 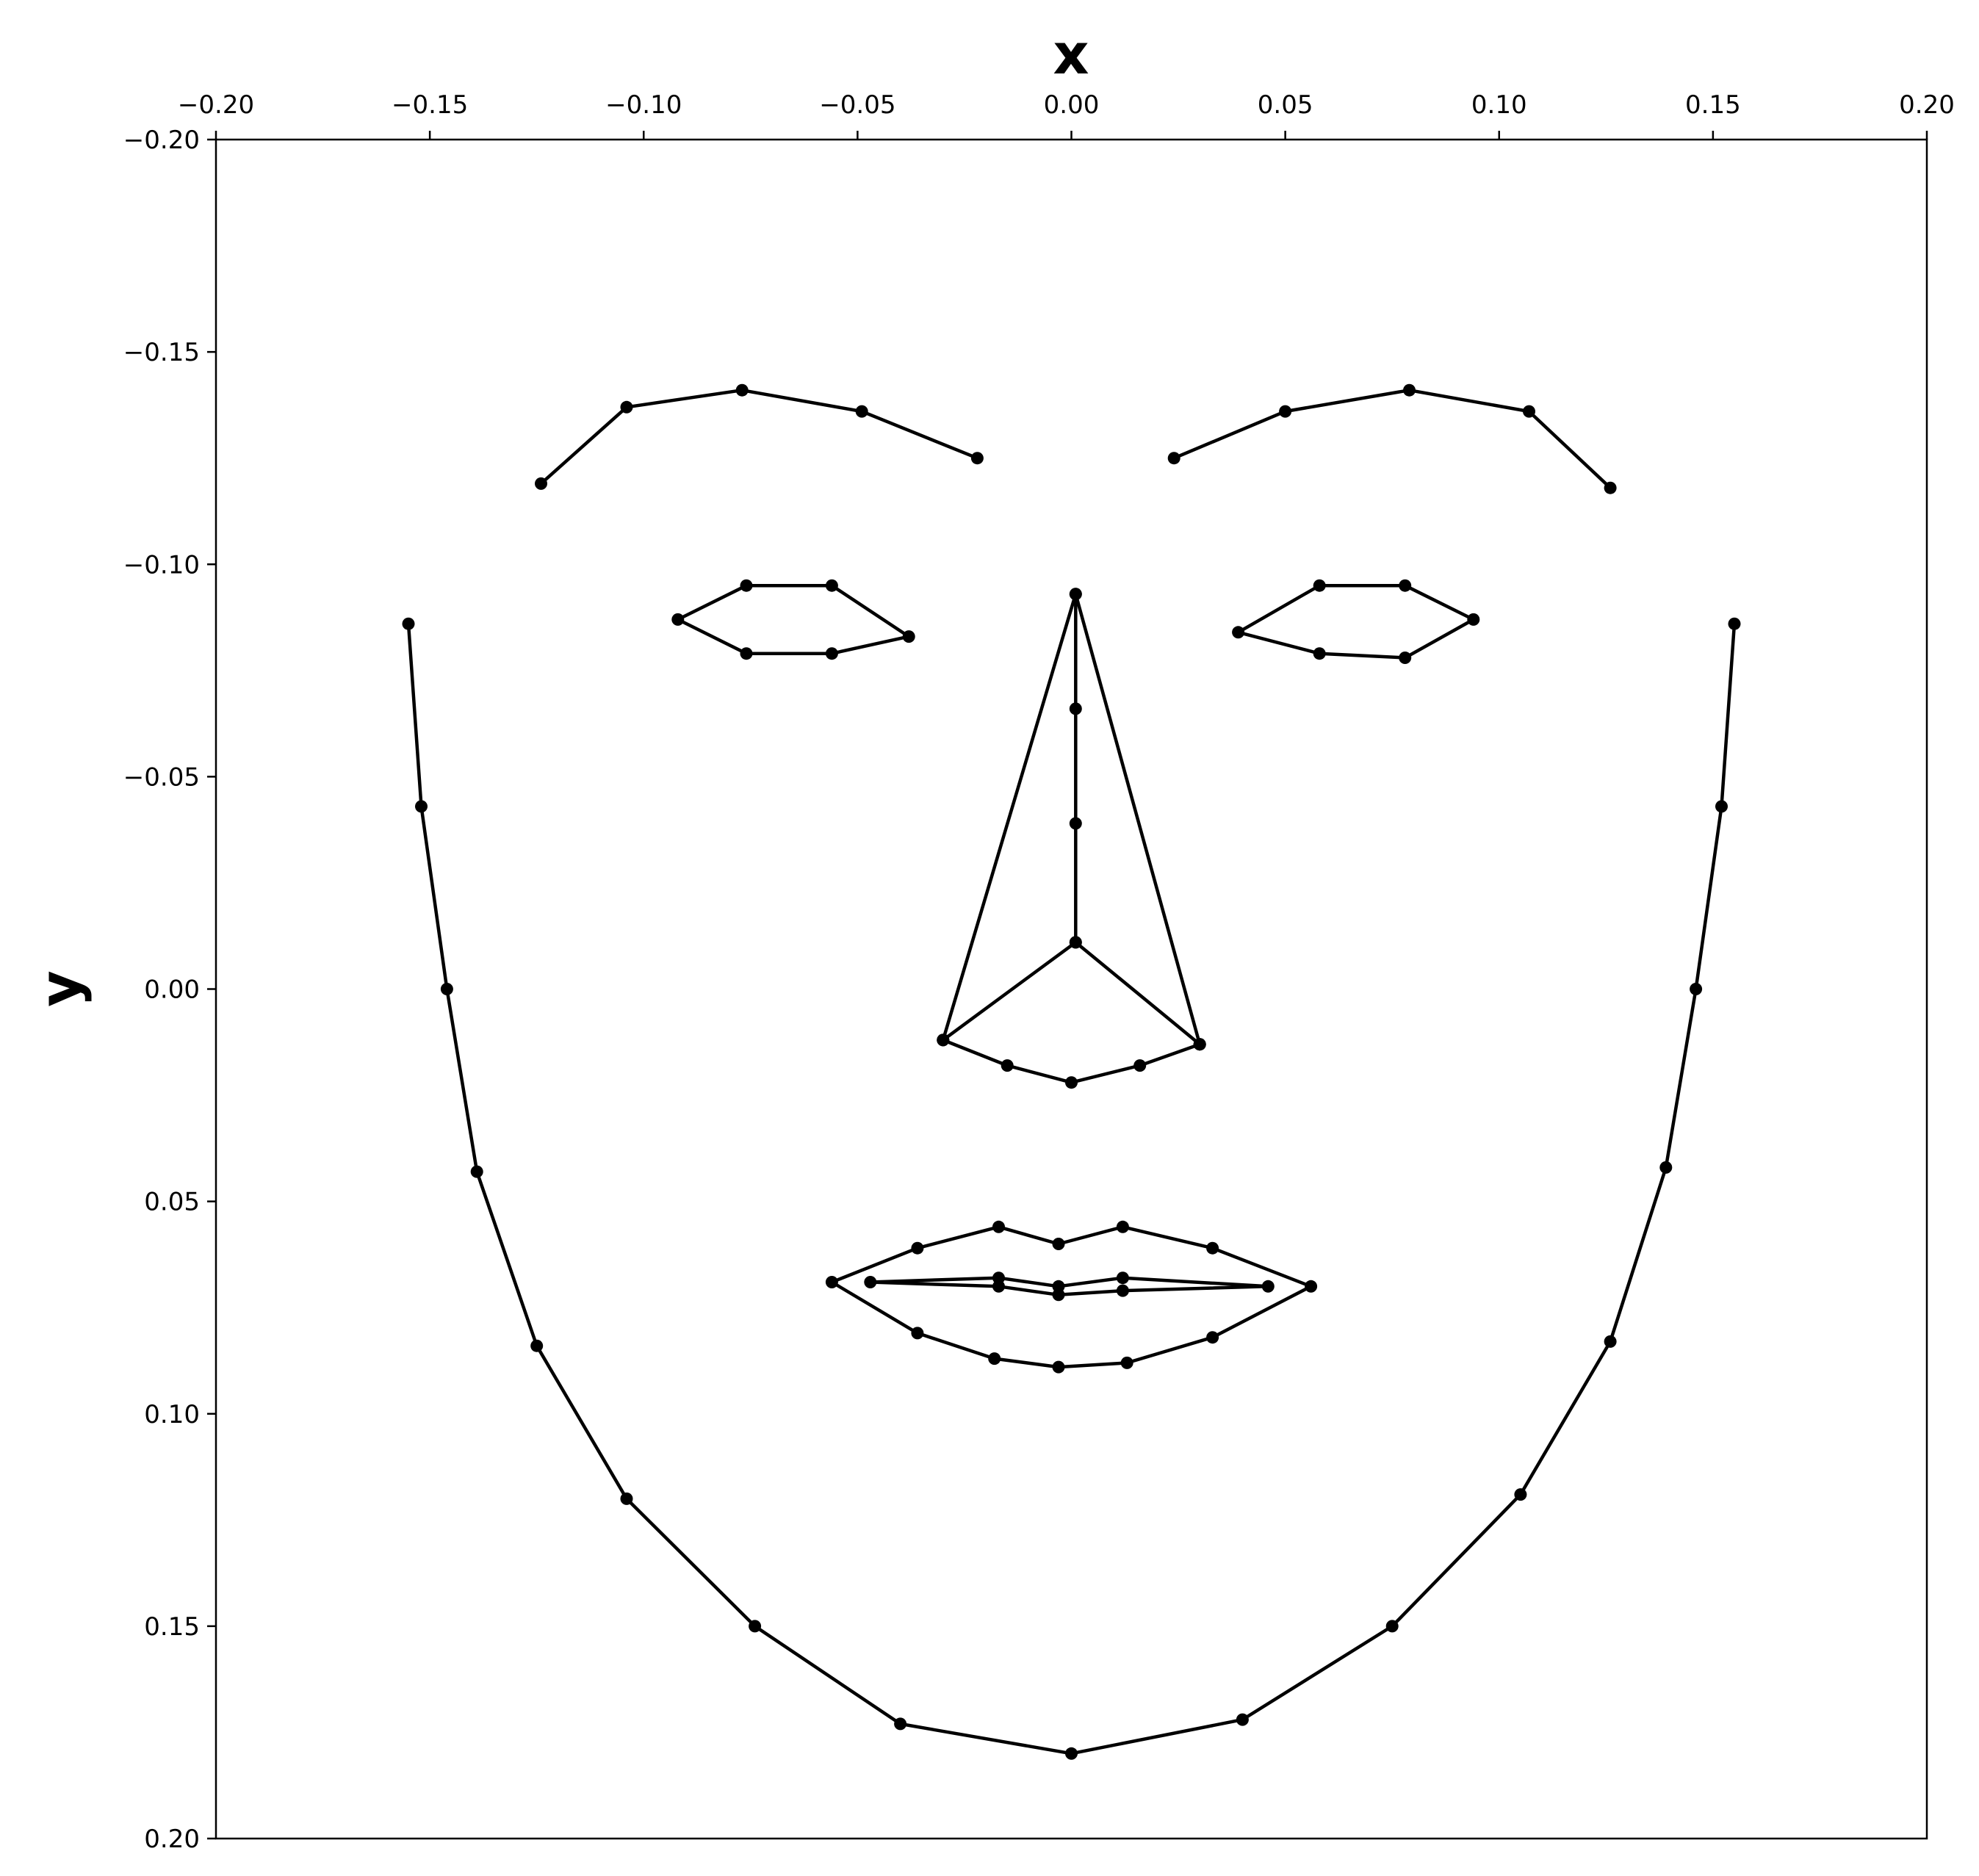 I want to click on x-tick-label: −0.15, so click(x=430, y=105).